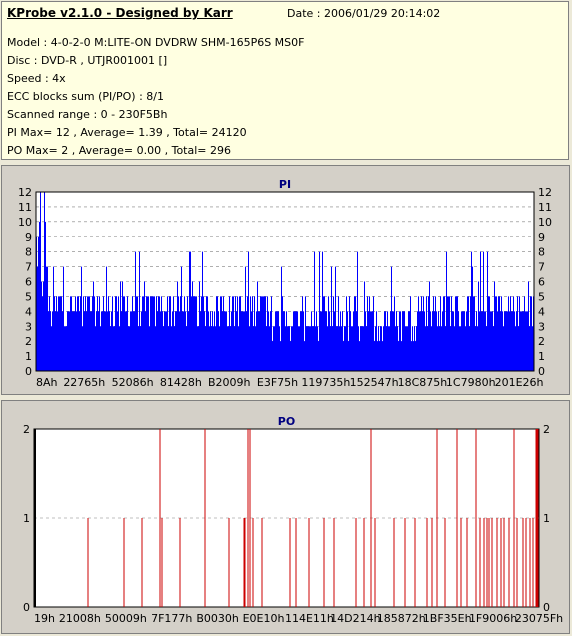 Image resolution: width=572 pixels, height=636 pixels. What do you see at coordinates (364, 13) in the screenshot?
I see `scan-date: Date : 2006/01/29 20:14:02` at bounding box center [364, 13].